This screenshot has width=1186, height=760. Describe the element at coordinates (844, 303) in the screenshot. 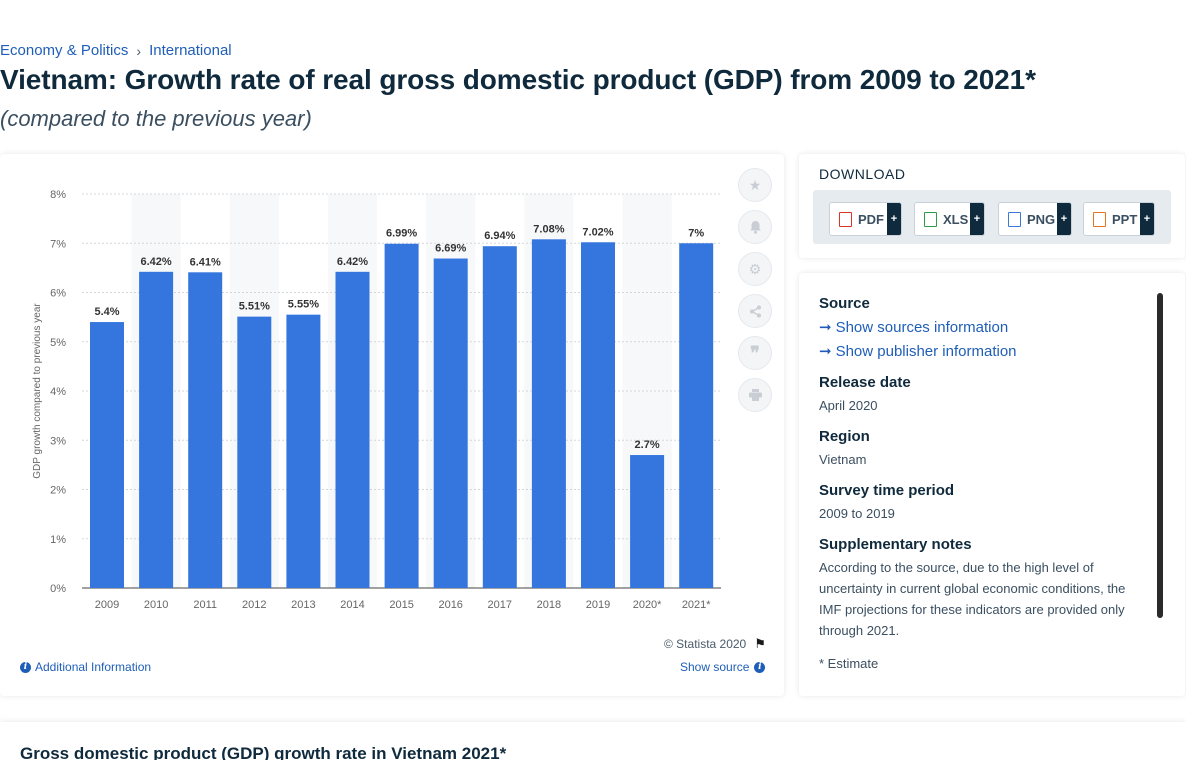

I see `source-label: Source` at that location.